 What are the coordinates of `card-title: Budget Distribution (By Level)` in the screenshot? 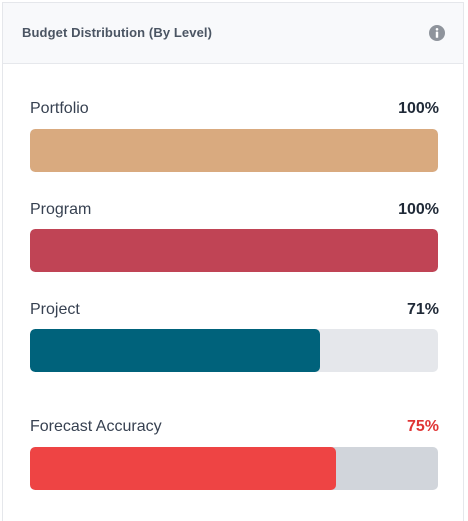 It's located at (117, 32).